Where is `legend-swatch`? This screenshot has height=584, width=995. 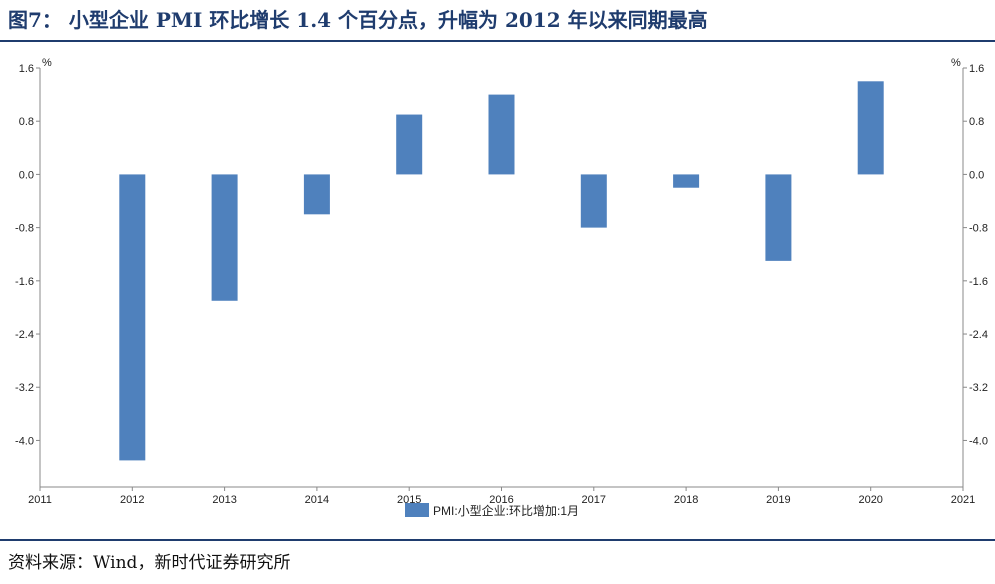
legend-swatch is located at coordinates (417, 510).